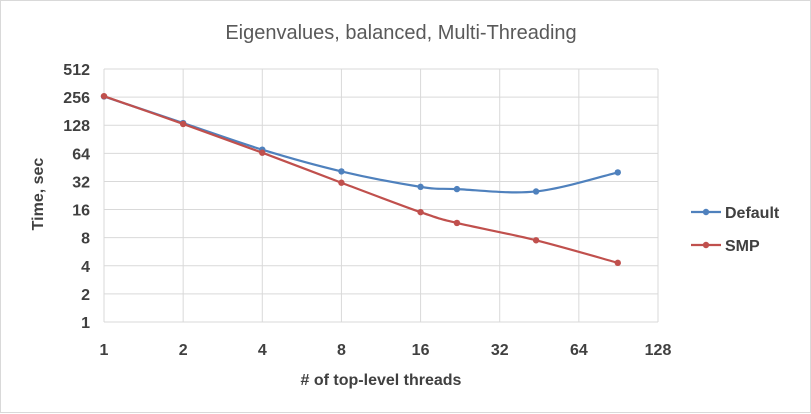 This screenshot has height=414, width=811. I want to click on y-tick-label: 32, so click(81, 182).